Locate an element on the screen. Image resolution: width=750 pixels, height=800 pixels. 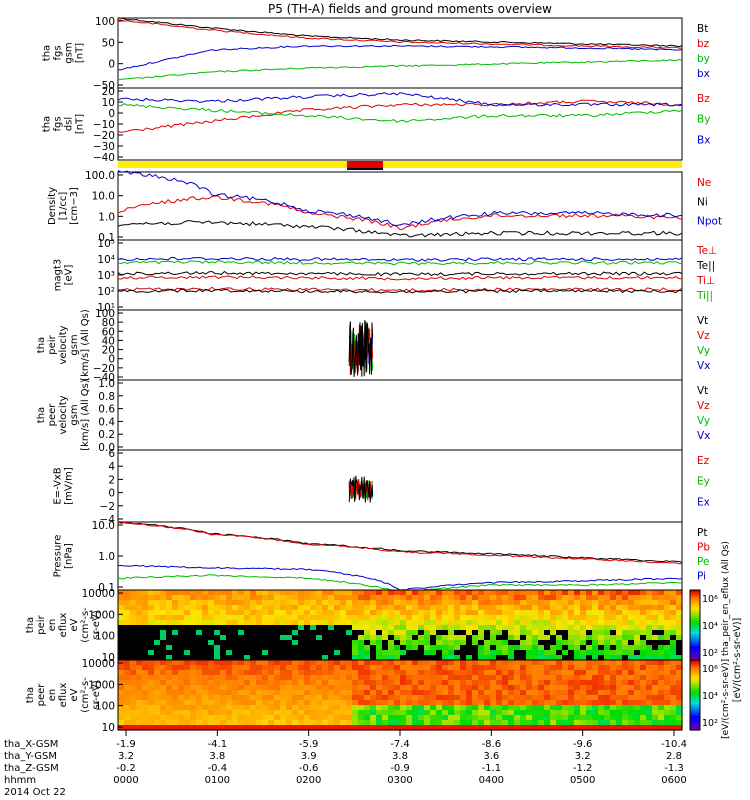
y-axis-label: [nPa] is located at coordinates (69, 556).